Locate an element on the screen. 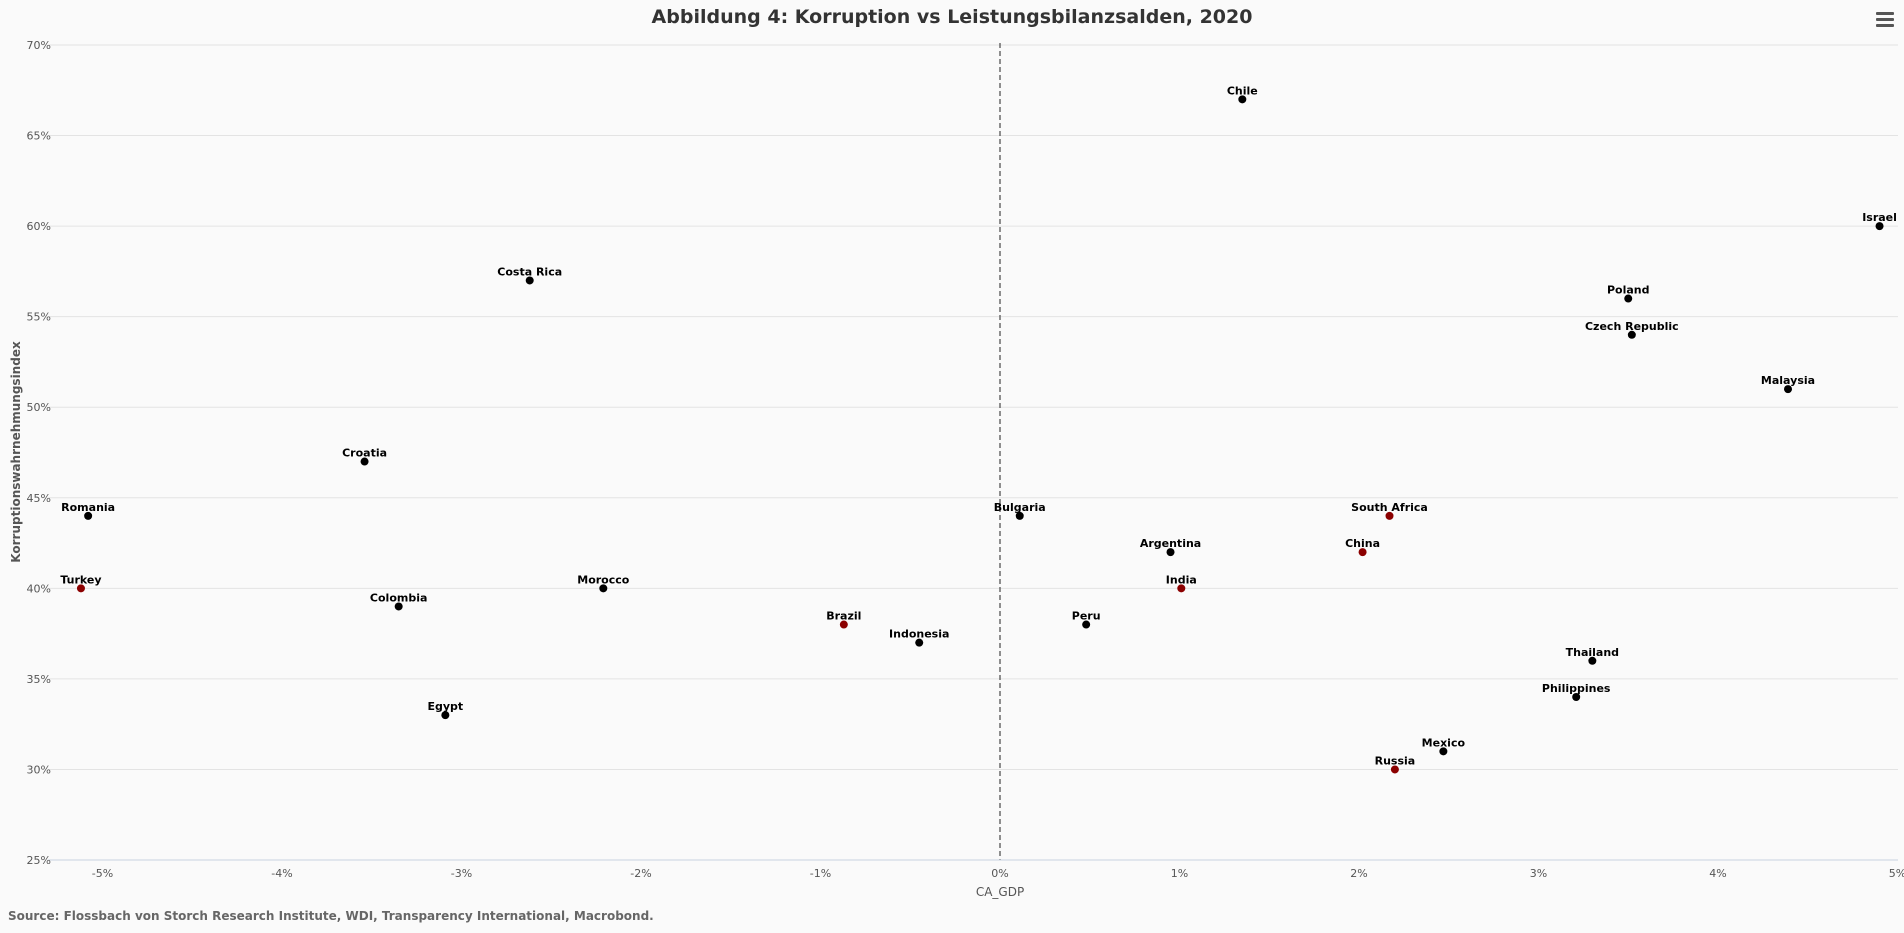 The image size is (1904, 933). data-point: Thailand is located at coordinates (1592, 655).